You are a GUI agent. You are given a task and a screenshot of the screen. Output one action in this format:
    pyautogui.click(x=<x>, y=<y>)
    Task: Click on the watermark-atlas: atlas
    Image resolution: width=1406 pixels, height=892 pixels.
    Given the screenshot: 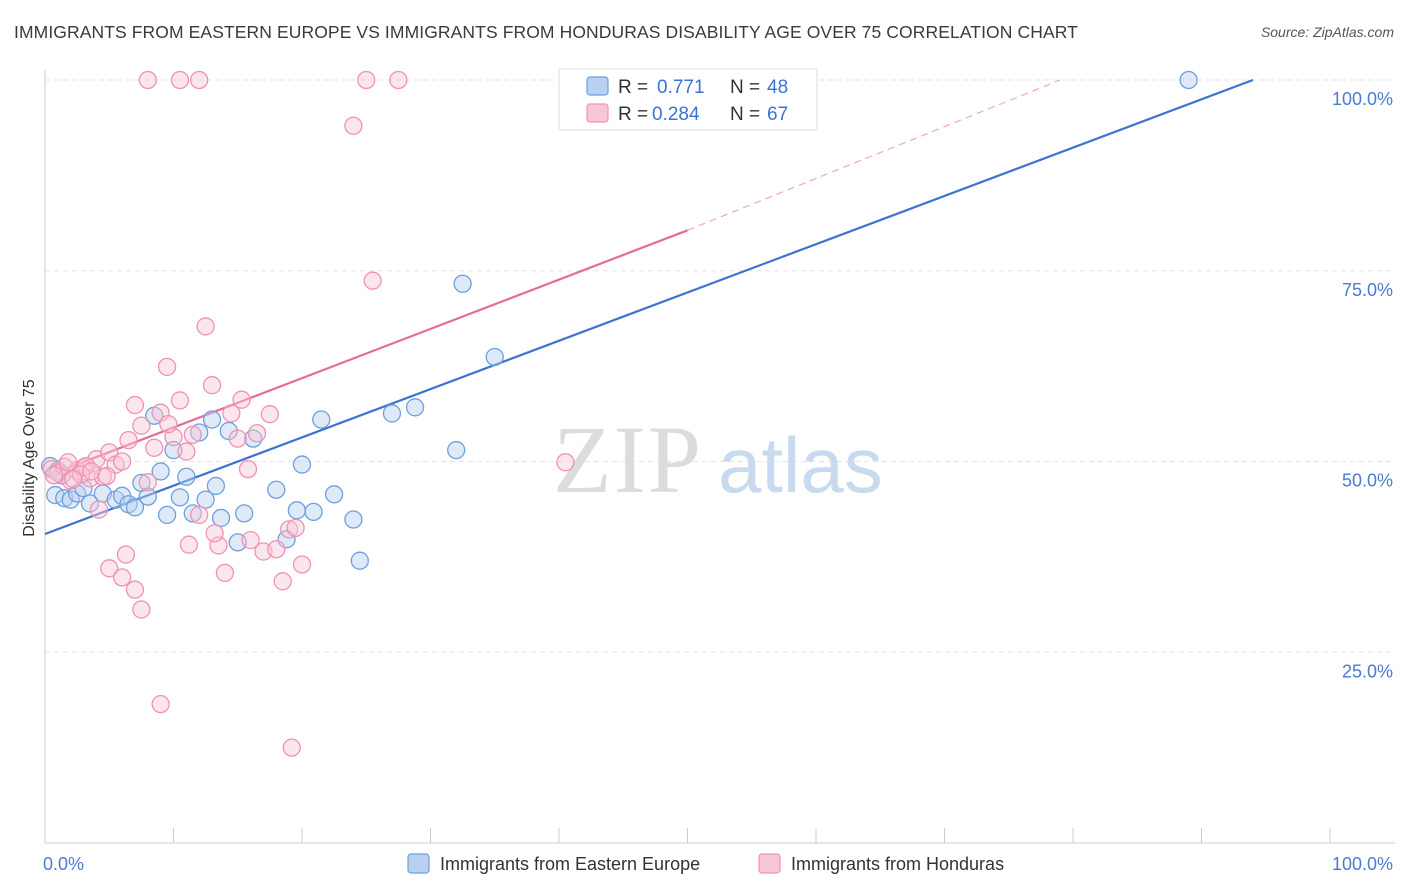 What is the action you would take?
    pyautogui.click(x=800, y=465)
    